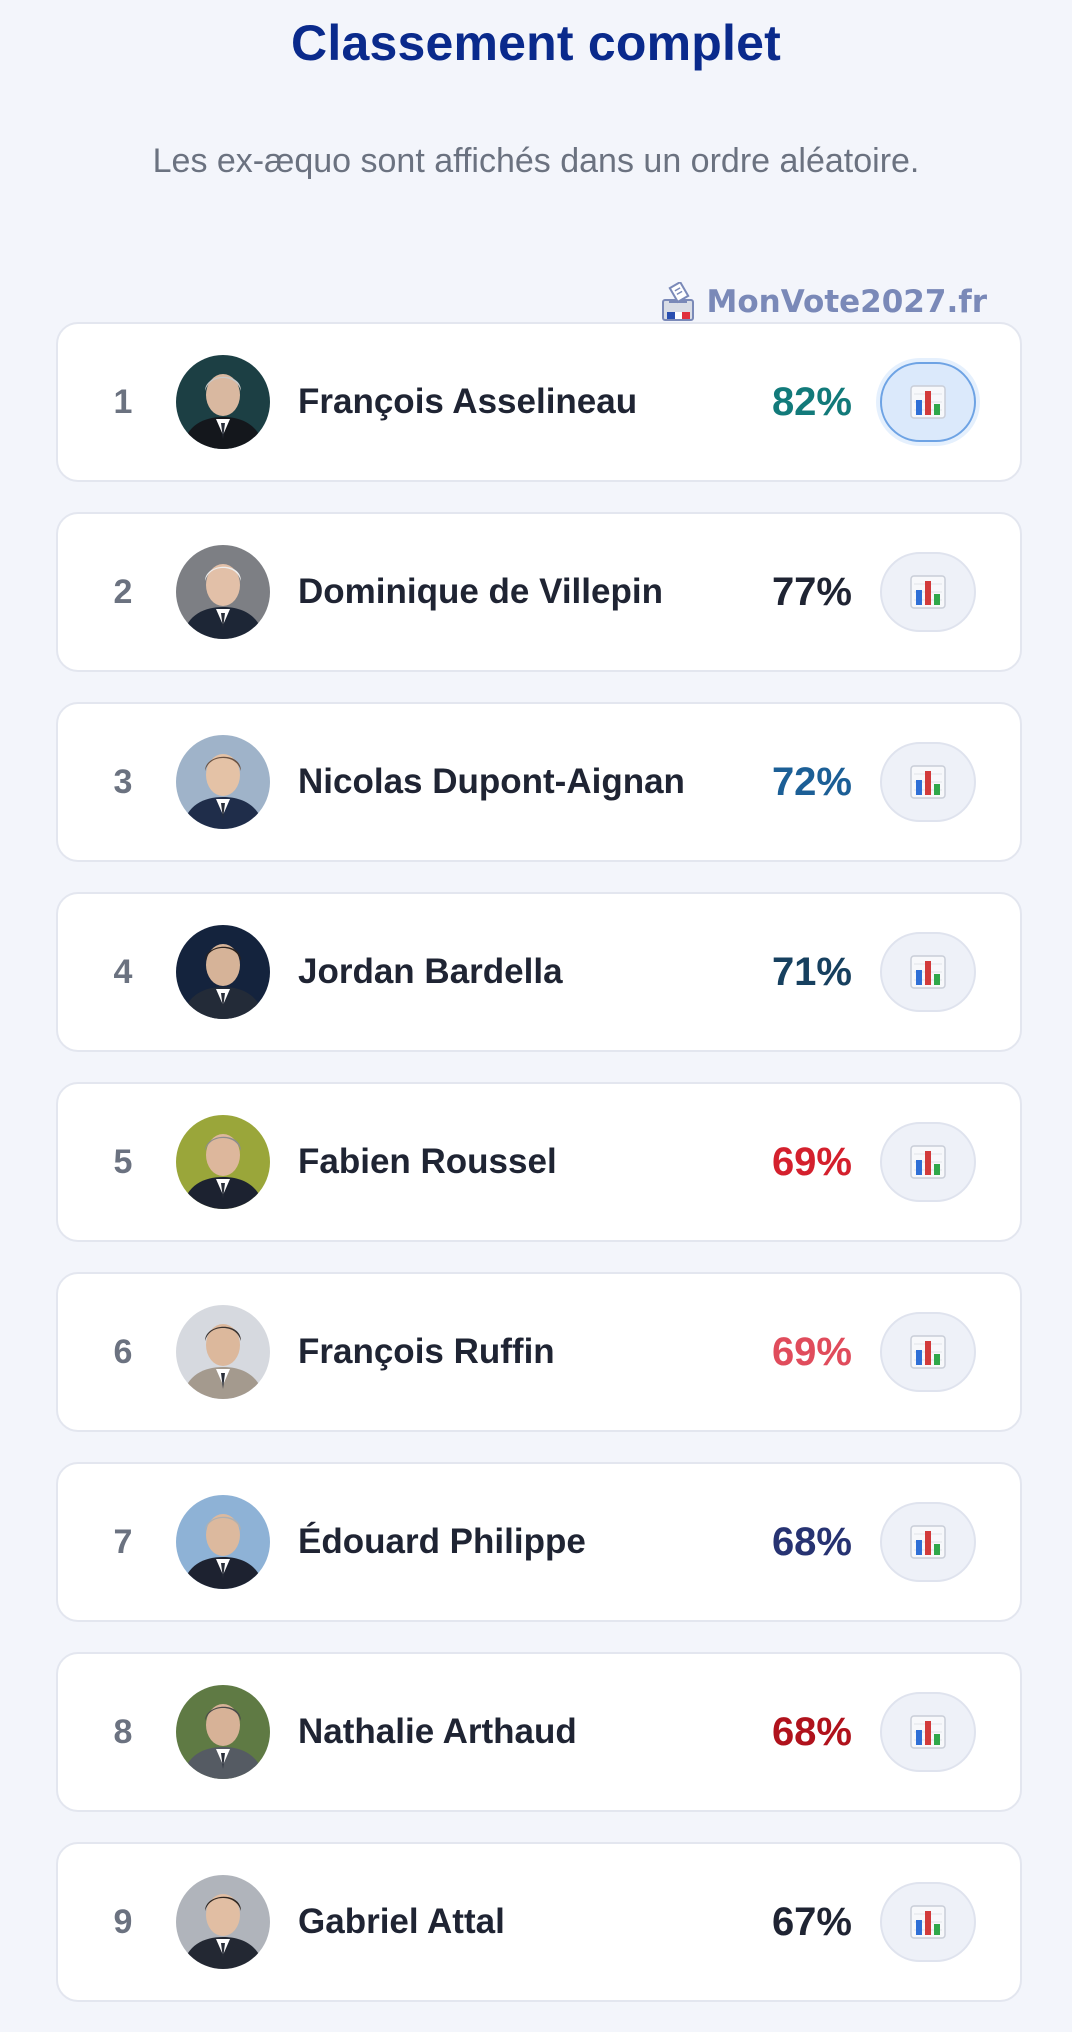 Image resolution: width=1072 pixels, height=2032 pixels. Describe the element at coordinates (123, 1542) in the screenshot. I see `rank-number: 7` at that location.